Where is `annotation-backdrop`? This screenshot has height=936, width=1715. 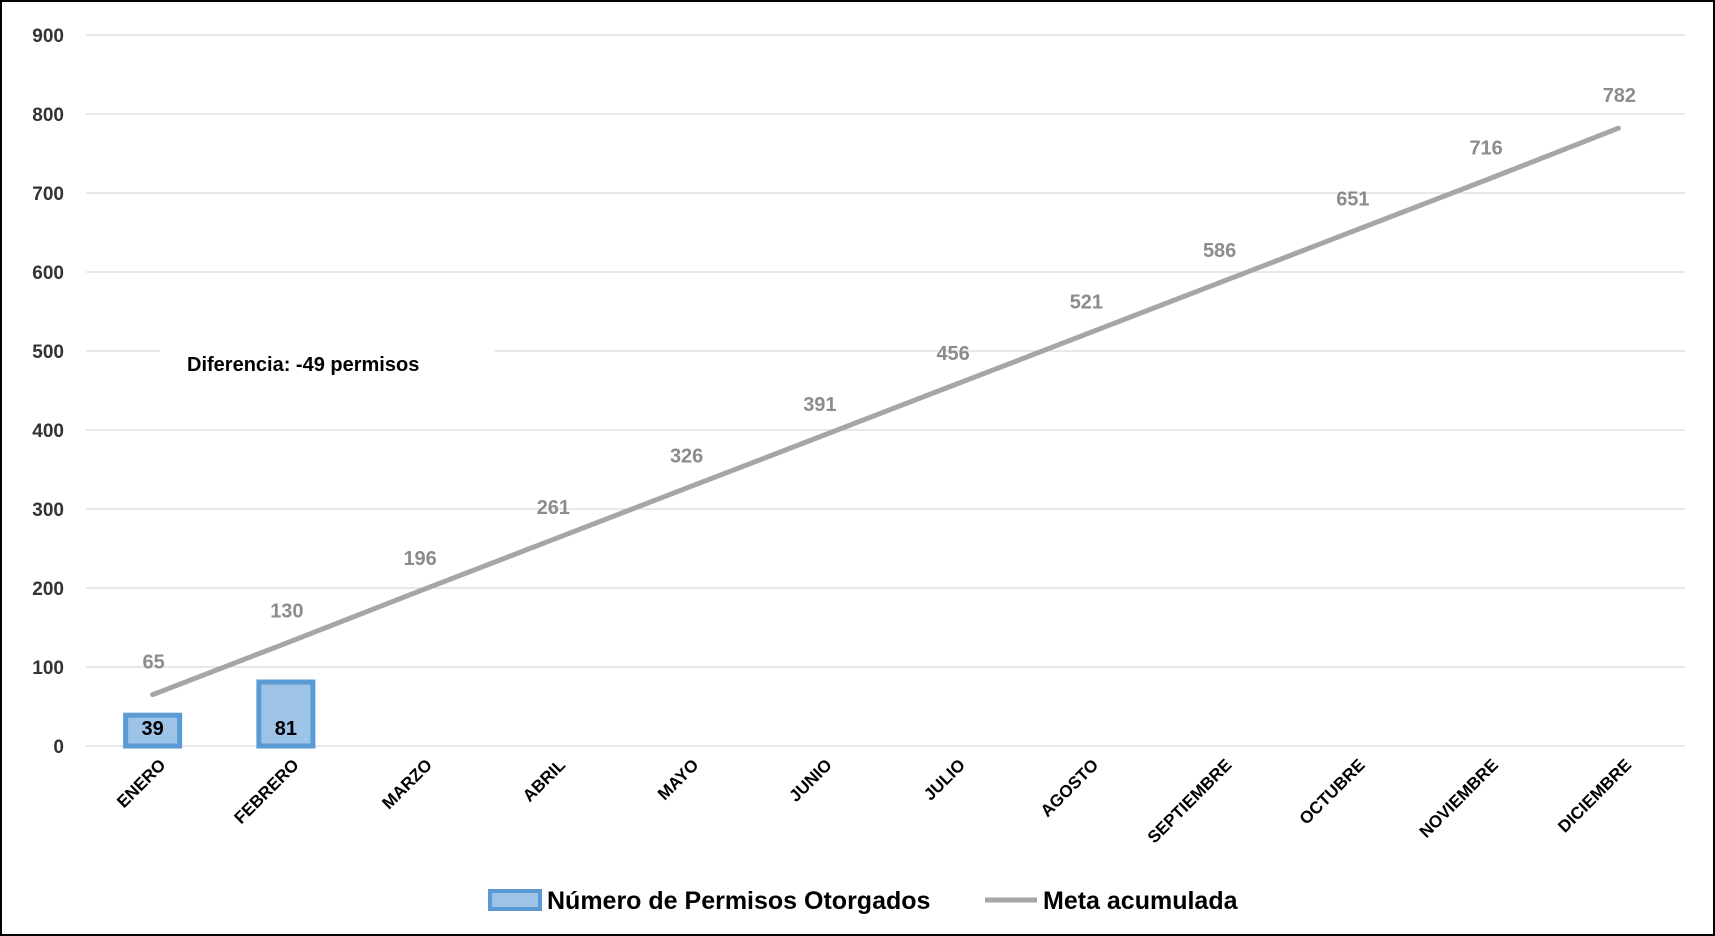
annotation-backdrop is located at coordinates (327, 364).